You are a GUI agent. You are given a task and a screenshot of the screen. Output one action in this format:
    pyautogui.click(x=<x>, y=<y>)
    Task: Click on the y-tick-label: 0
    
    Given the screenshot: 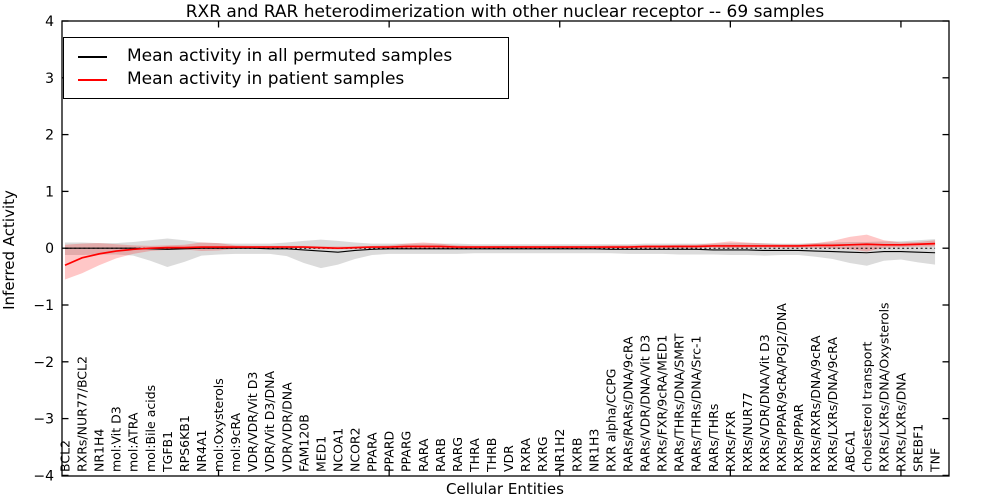 What is the action you would take?
    pyautogui.click(x=49, y=249)
    